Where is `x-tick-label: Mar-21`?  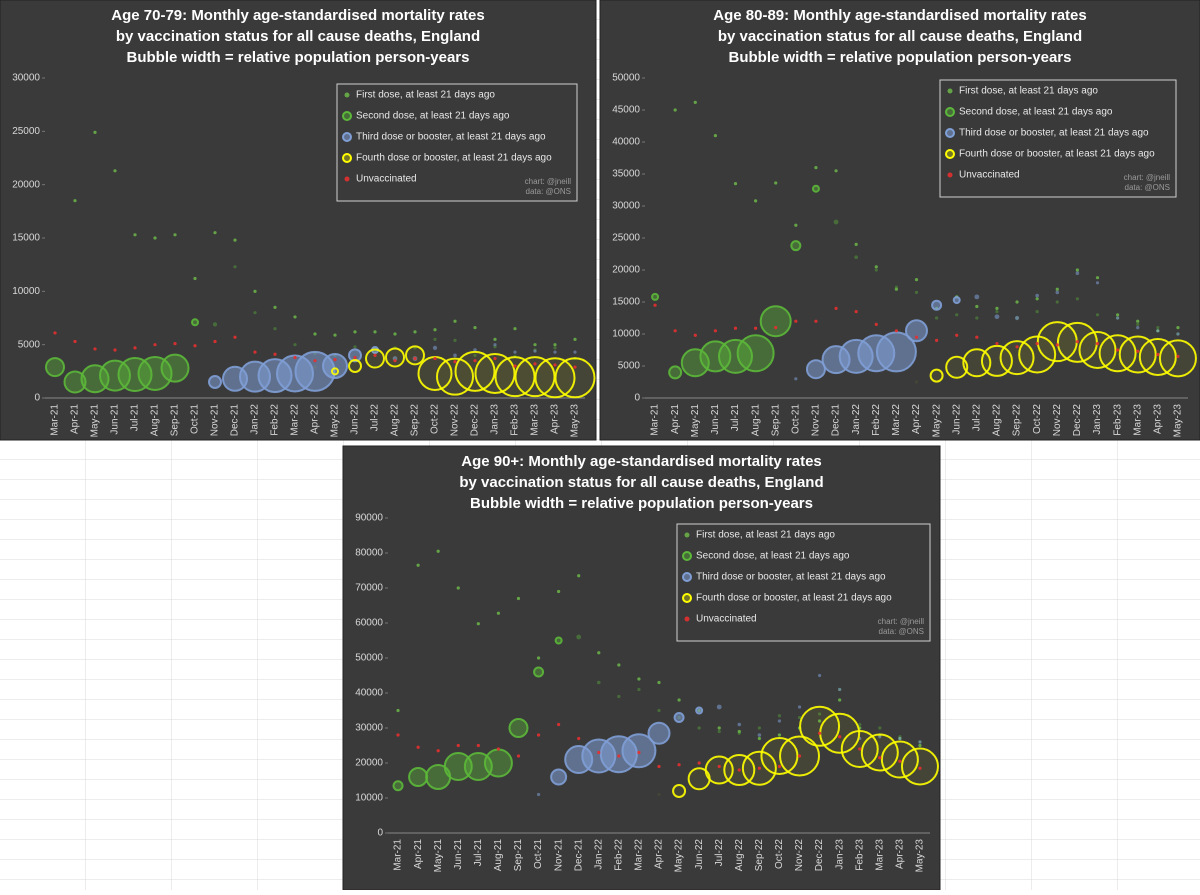
x-tick-label: Mar-21 is located at coordinates (398, 855).